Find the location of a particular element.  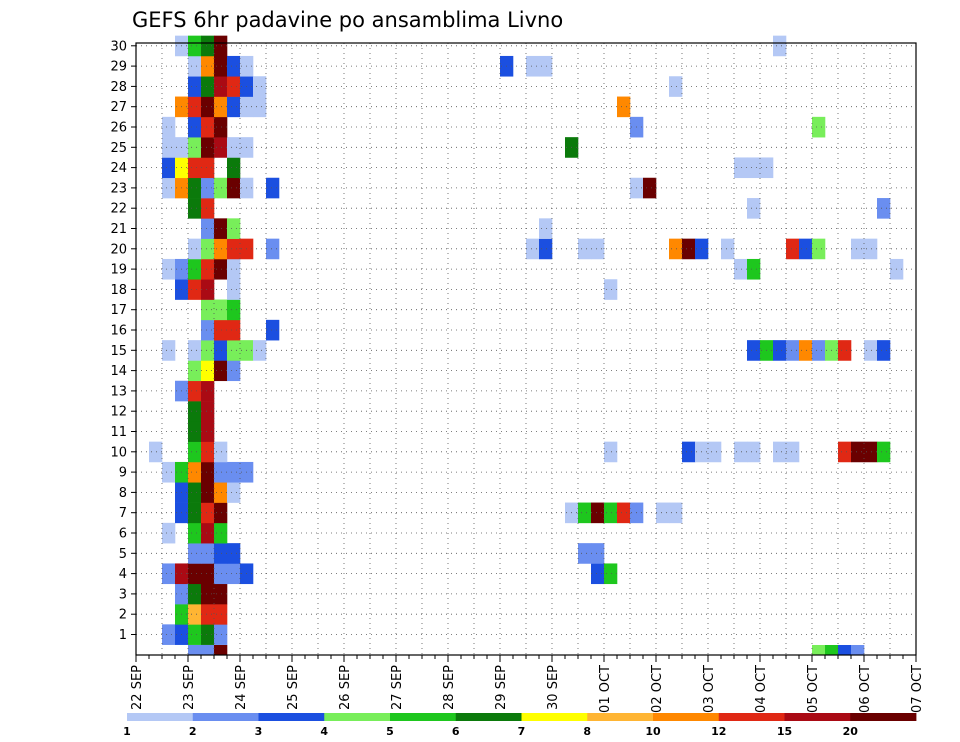

x-tick-label: 03 OCT is located at coordinates (709, 689).